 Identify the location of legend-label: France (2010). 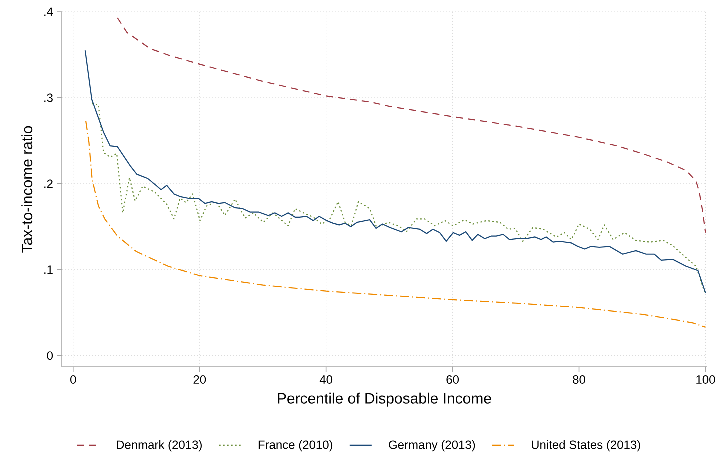
(295, 446).